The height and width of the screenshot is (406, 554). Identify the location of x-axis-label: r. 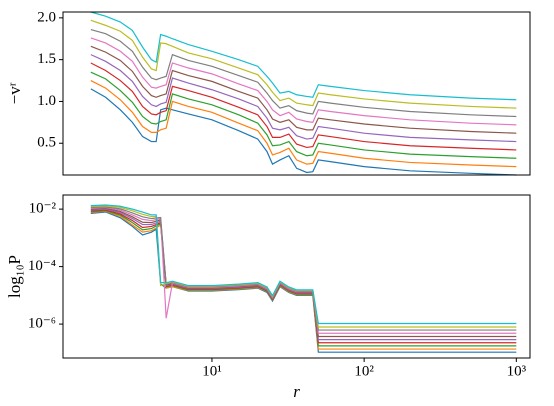
(296, 391).